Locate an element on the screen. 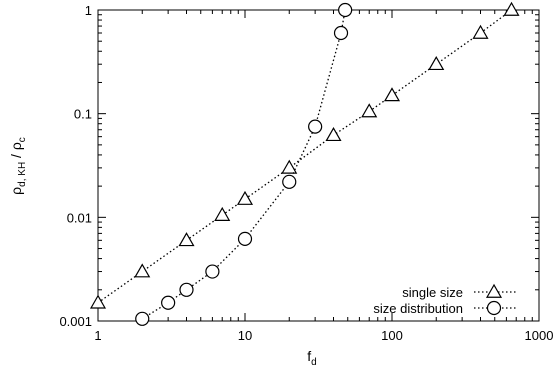 The image size is (553, 373). legend-triangle-marker is located at coordinates (494, 290).